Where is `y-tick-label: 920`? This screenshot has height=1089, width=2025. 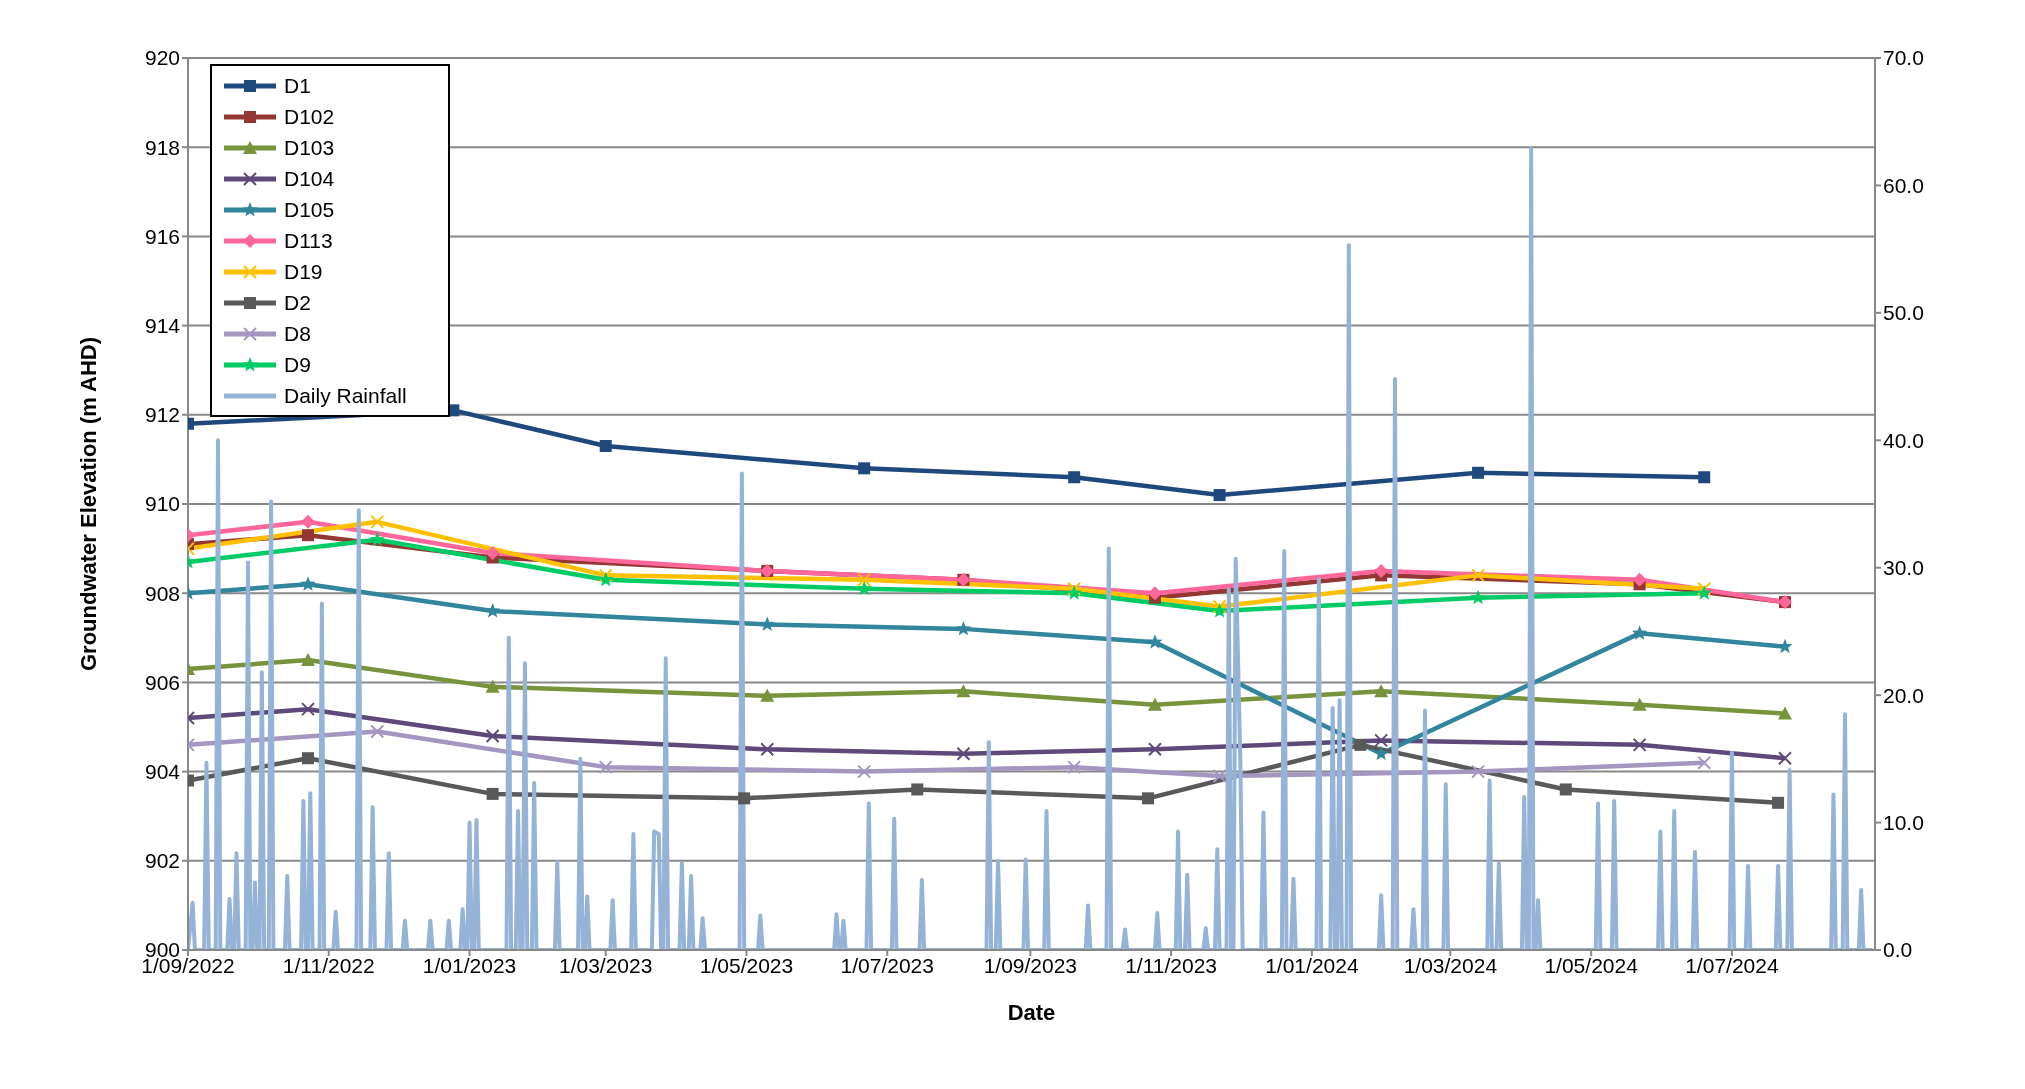 y-tick-label: 920 is located at coordinates (162, 58).